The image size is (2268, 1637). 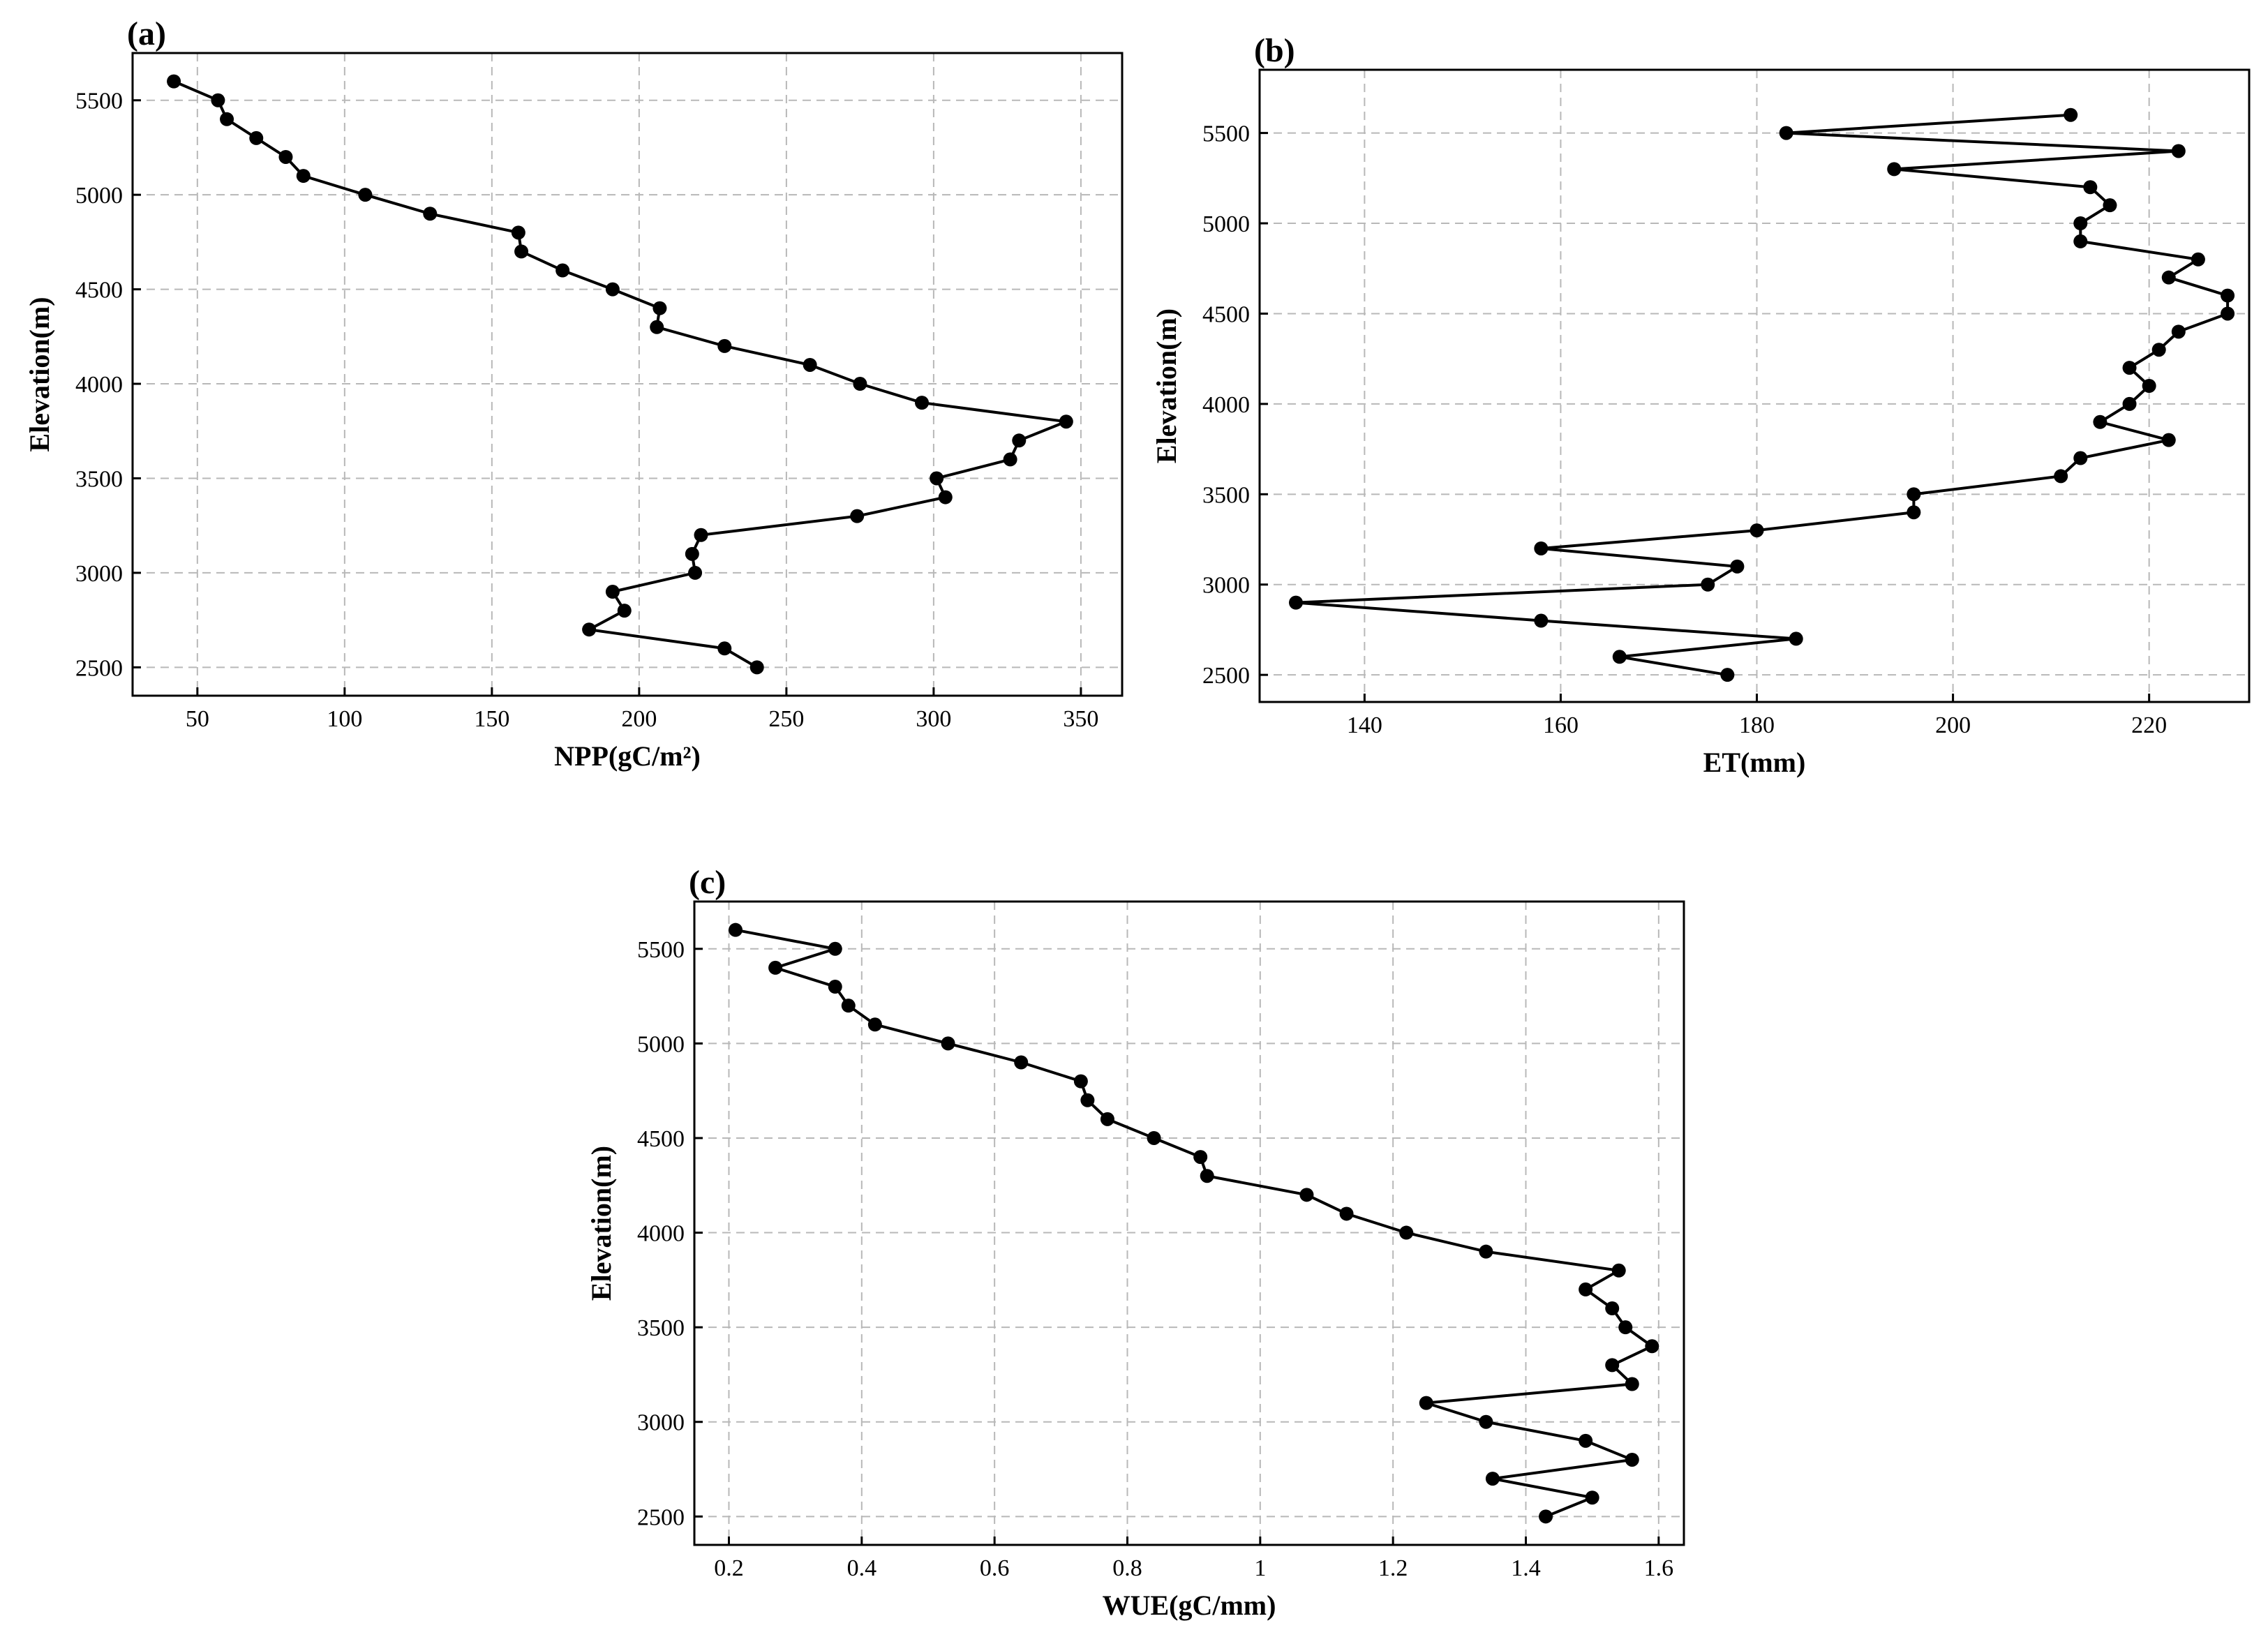 I want to click on x-tick-label: 350, so click(x=1080, y=719).